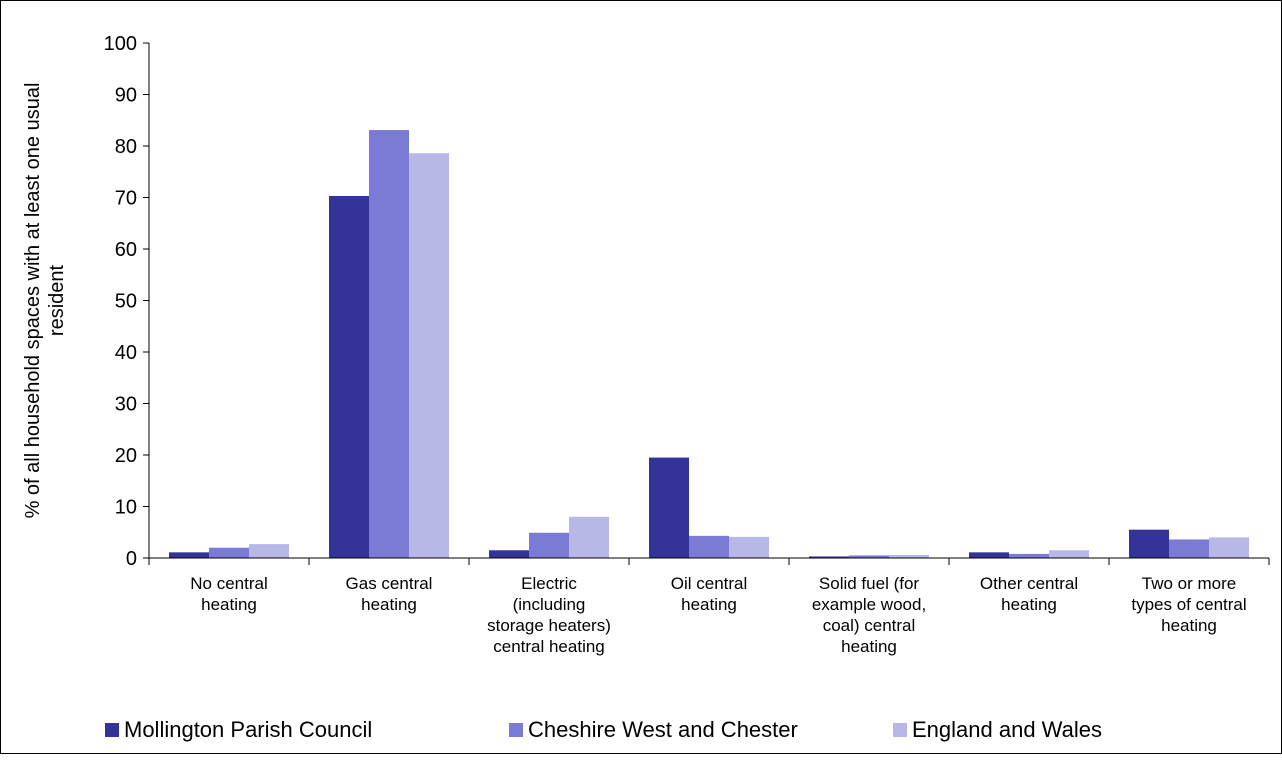  Describe the element at coordinates (389, 594) in the screenshot. I see `x-tick-label-2: Gas central heating` at that location.